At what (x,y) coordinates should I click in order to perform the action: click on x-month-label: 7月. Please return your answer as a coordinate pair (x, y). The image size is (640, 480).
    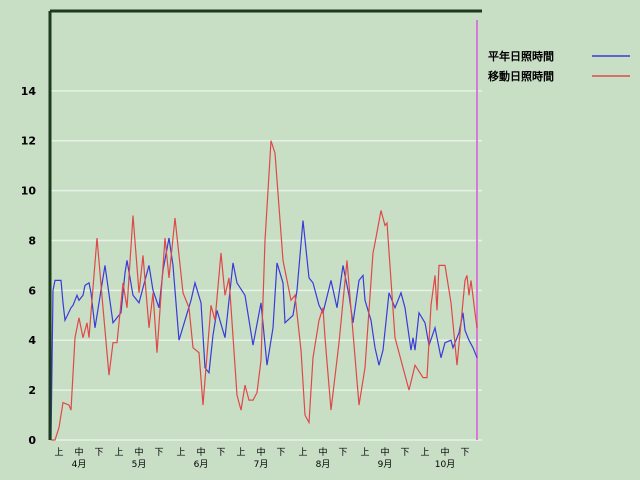
    Looking at the image, I should click on (261, 464).